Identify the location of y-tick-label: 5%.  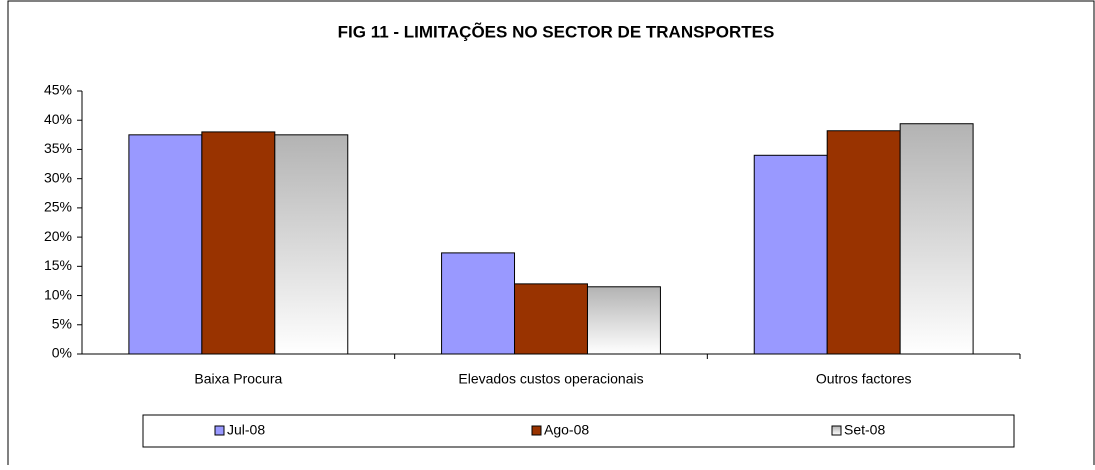
(62, 323).